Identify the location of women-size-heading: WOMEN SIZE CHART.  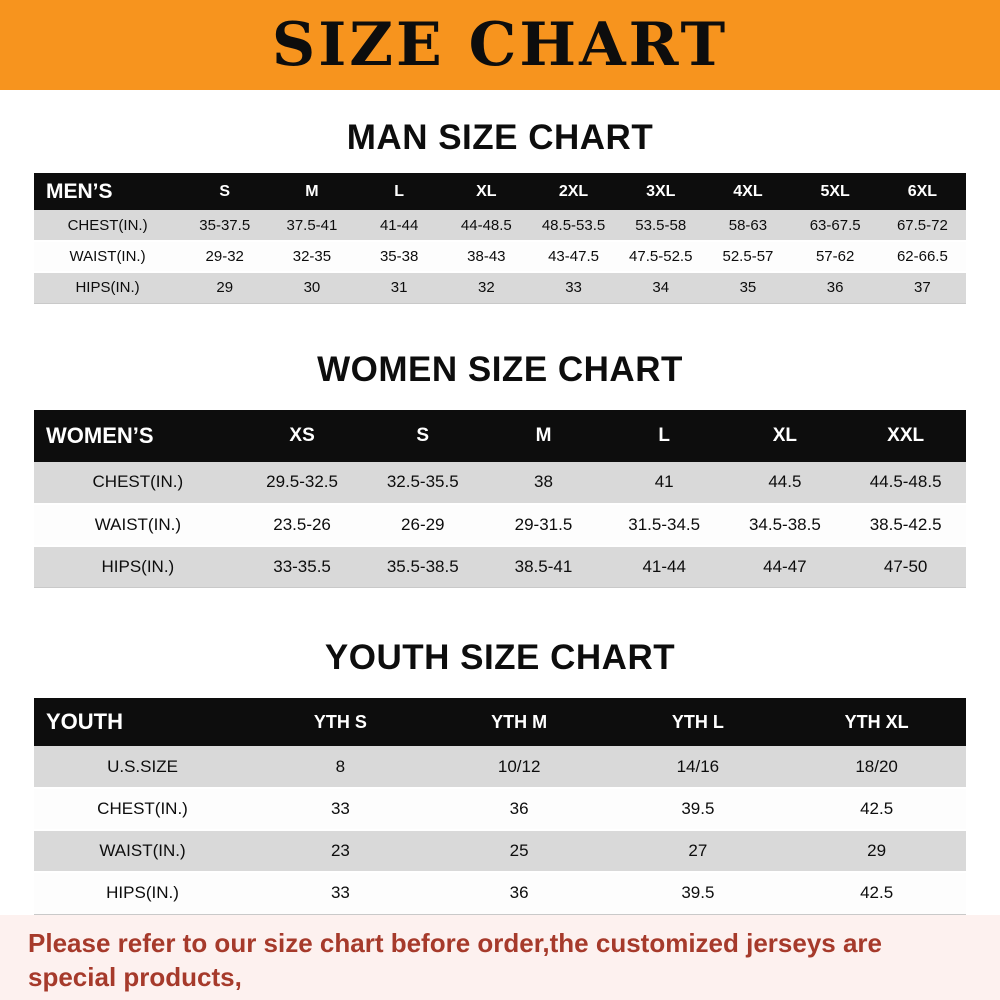
(500, 369).